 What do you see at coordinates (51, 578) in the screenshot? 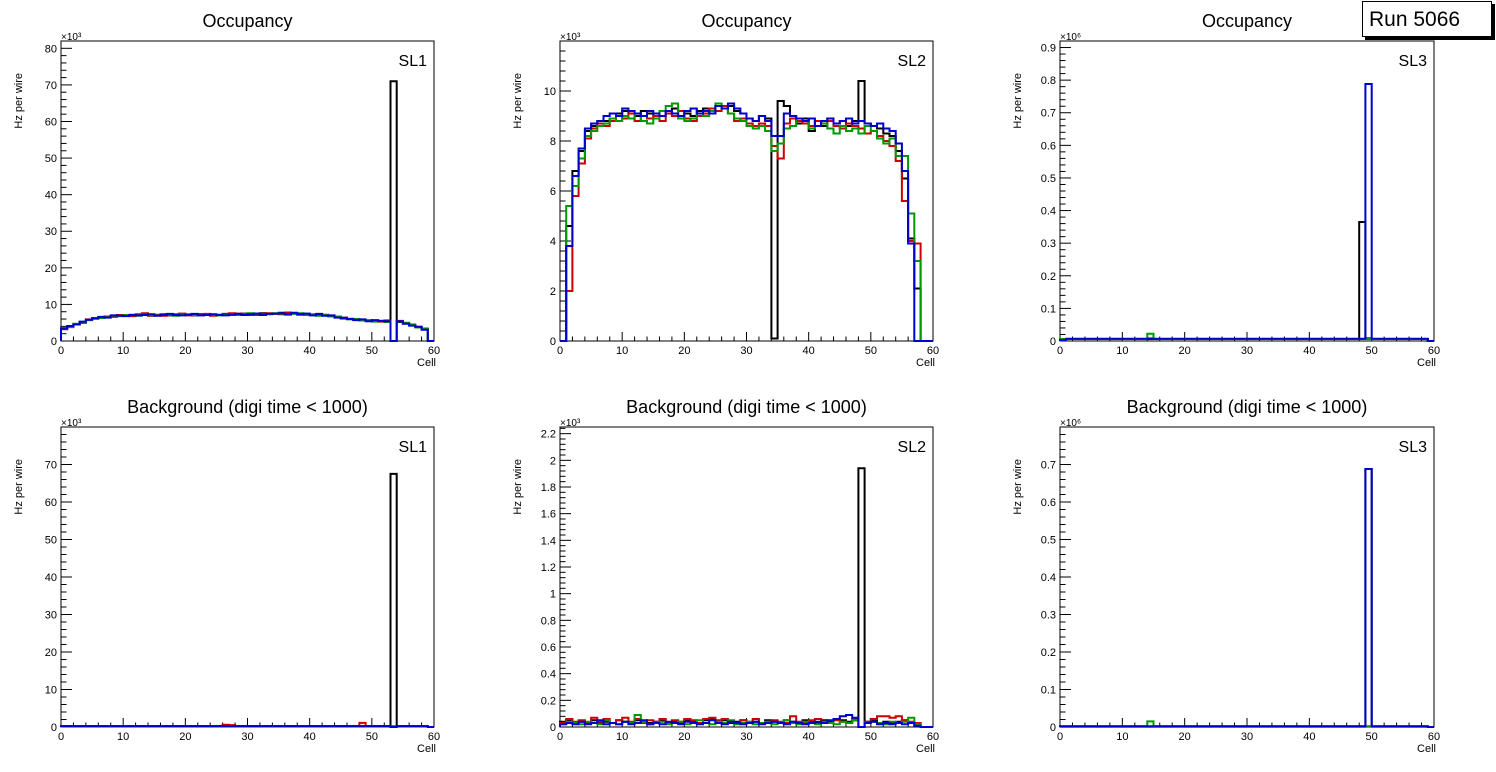
I see `y-tick-label: 40` at bounding box center [51, 578].